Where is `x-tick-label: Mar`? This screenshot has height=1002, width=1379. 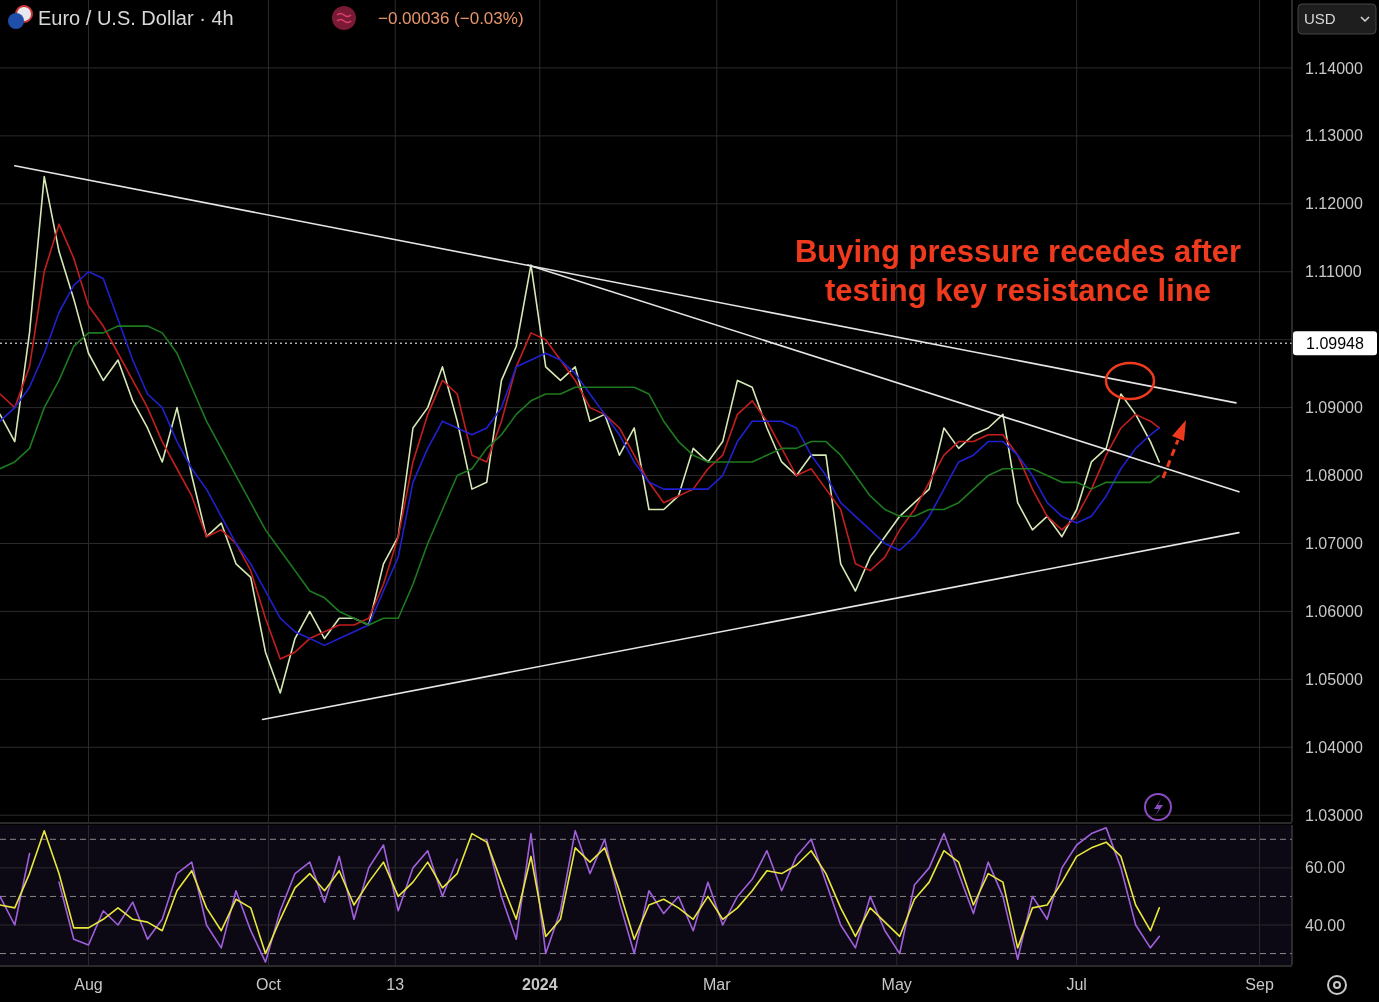
x-tick-label: Mar is located at coordinates (717, 984).